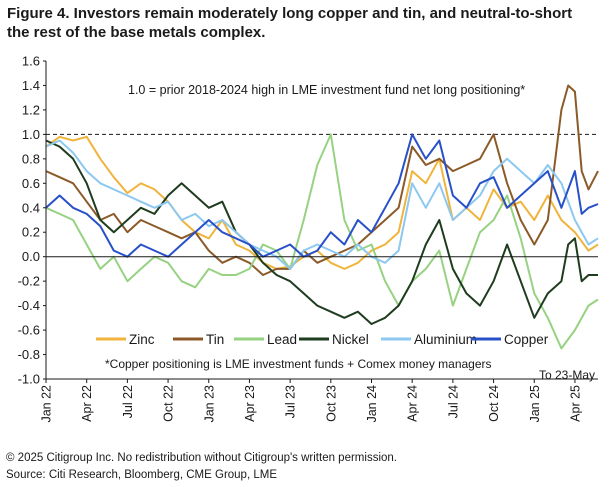 The width and height of the screenshot is (613, 487). I want to click on legend-label-copper: Copper, so click(526, 339).